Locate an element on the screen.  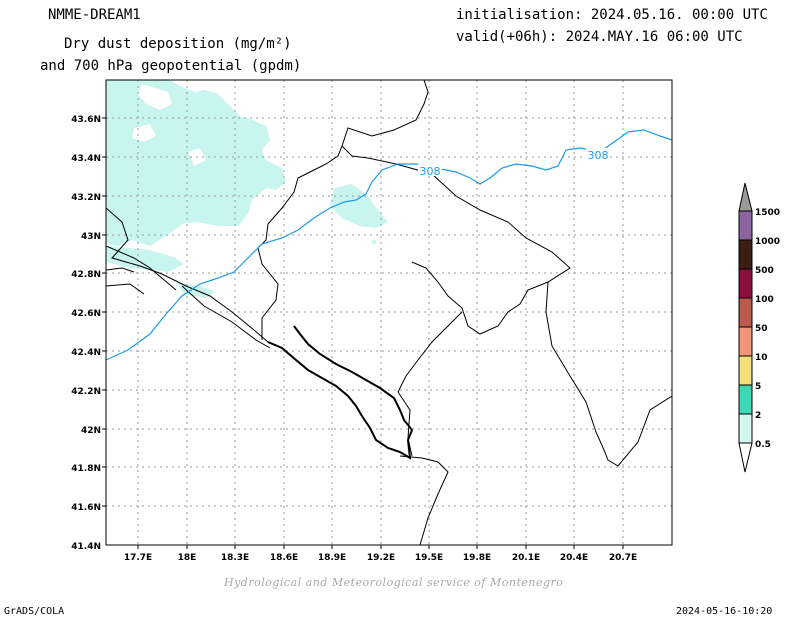
lat-label: 41.6N is located at coordinates (86, 508).